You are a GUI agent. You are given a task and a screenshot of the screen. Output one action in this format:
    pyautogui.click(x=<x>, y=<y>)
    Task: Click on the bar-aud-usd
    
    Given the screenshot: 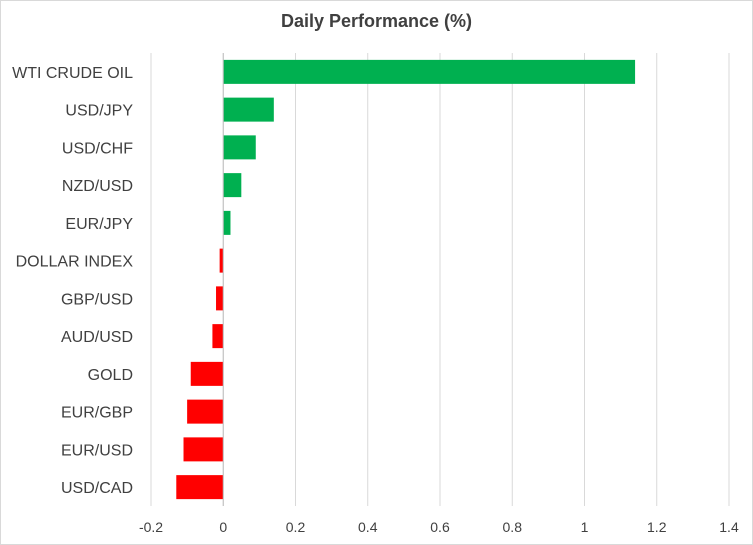 What is the action you would take?
    pyautogui.click(x=218, y=336)
    